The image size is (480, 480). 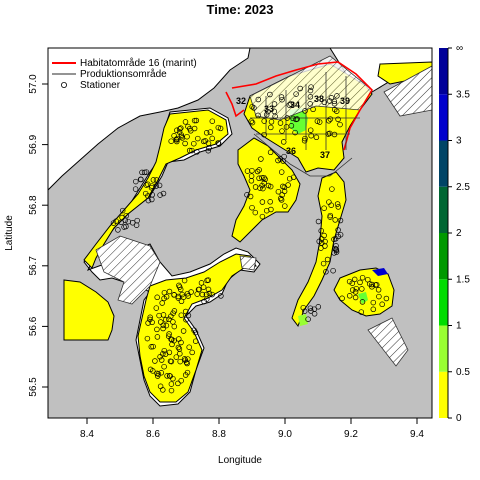 What do you see at coordinates (351, 434) in the screenshot?
I see `x-tick-label: 9.2` at bounding box center [351, 434].